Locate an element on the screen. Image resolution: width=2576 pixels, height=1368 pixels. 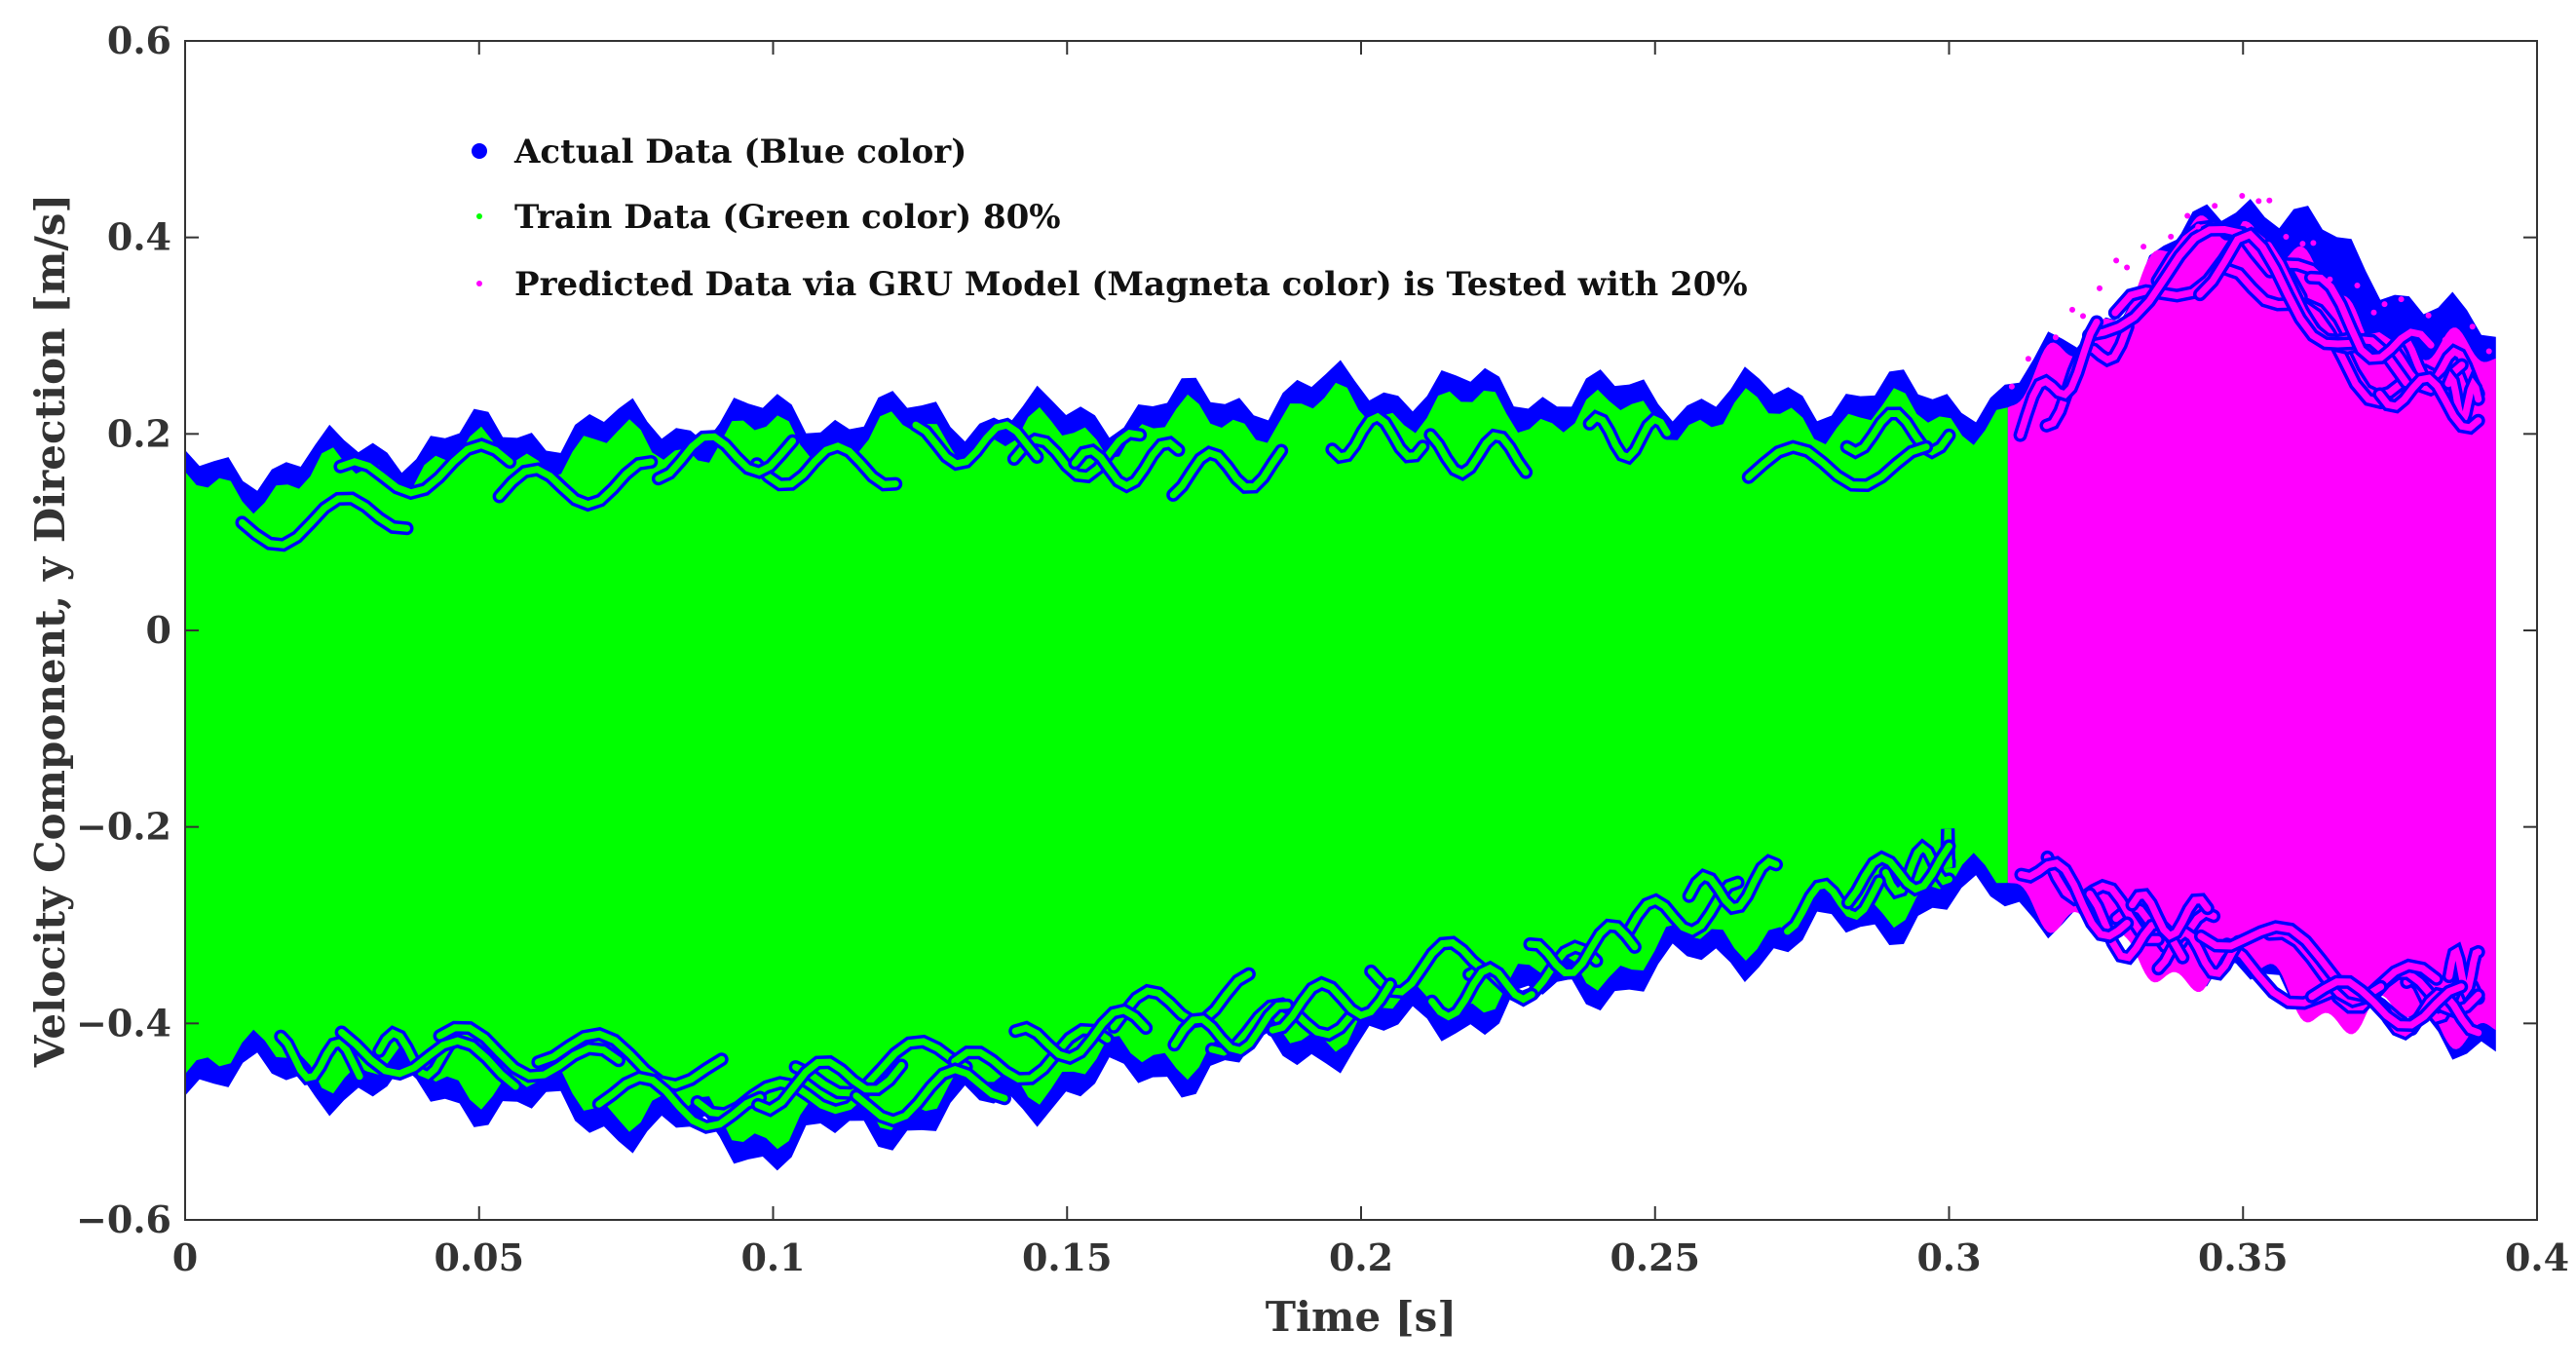
x-tick-label: 0.4 is located at coordinates (2537, 1257).